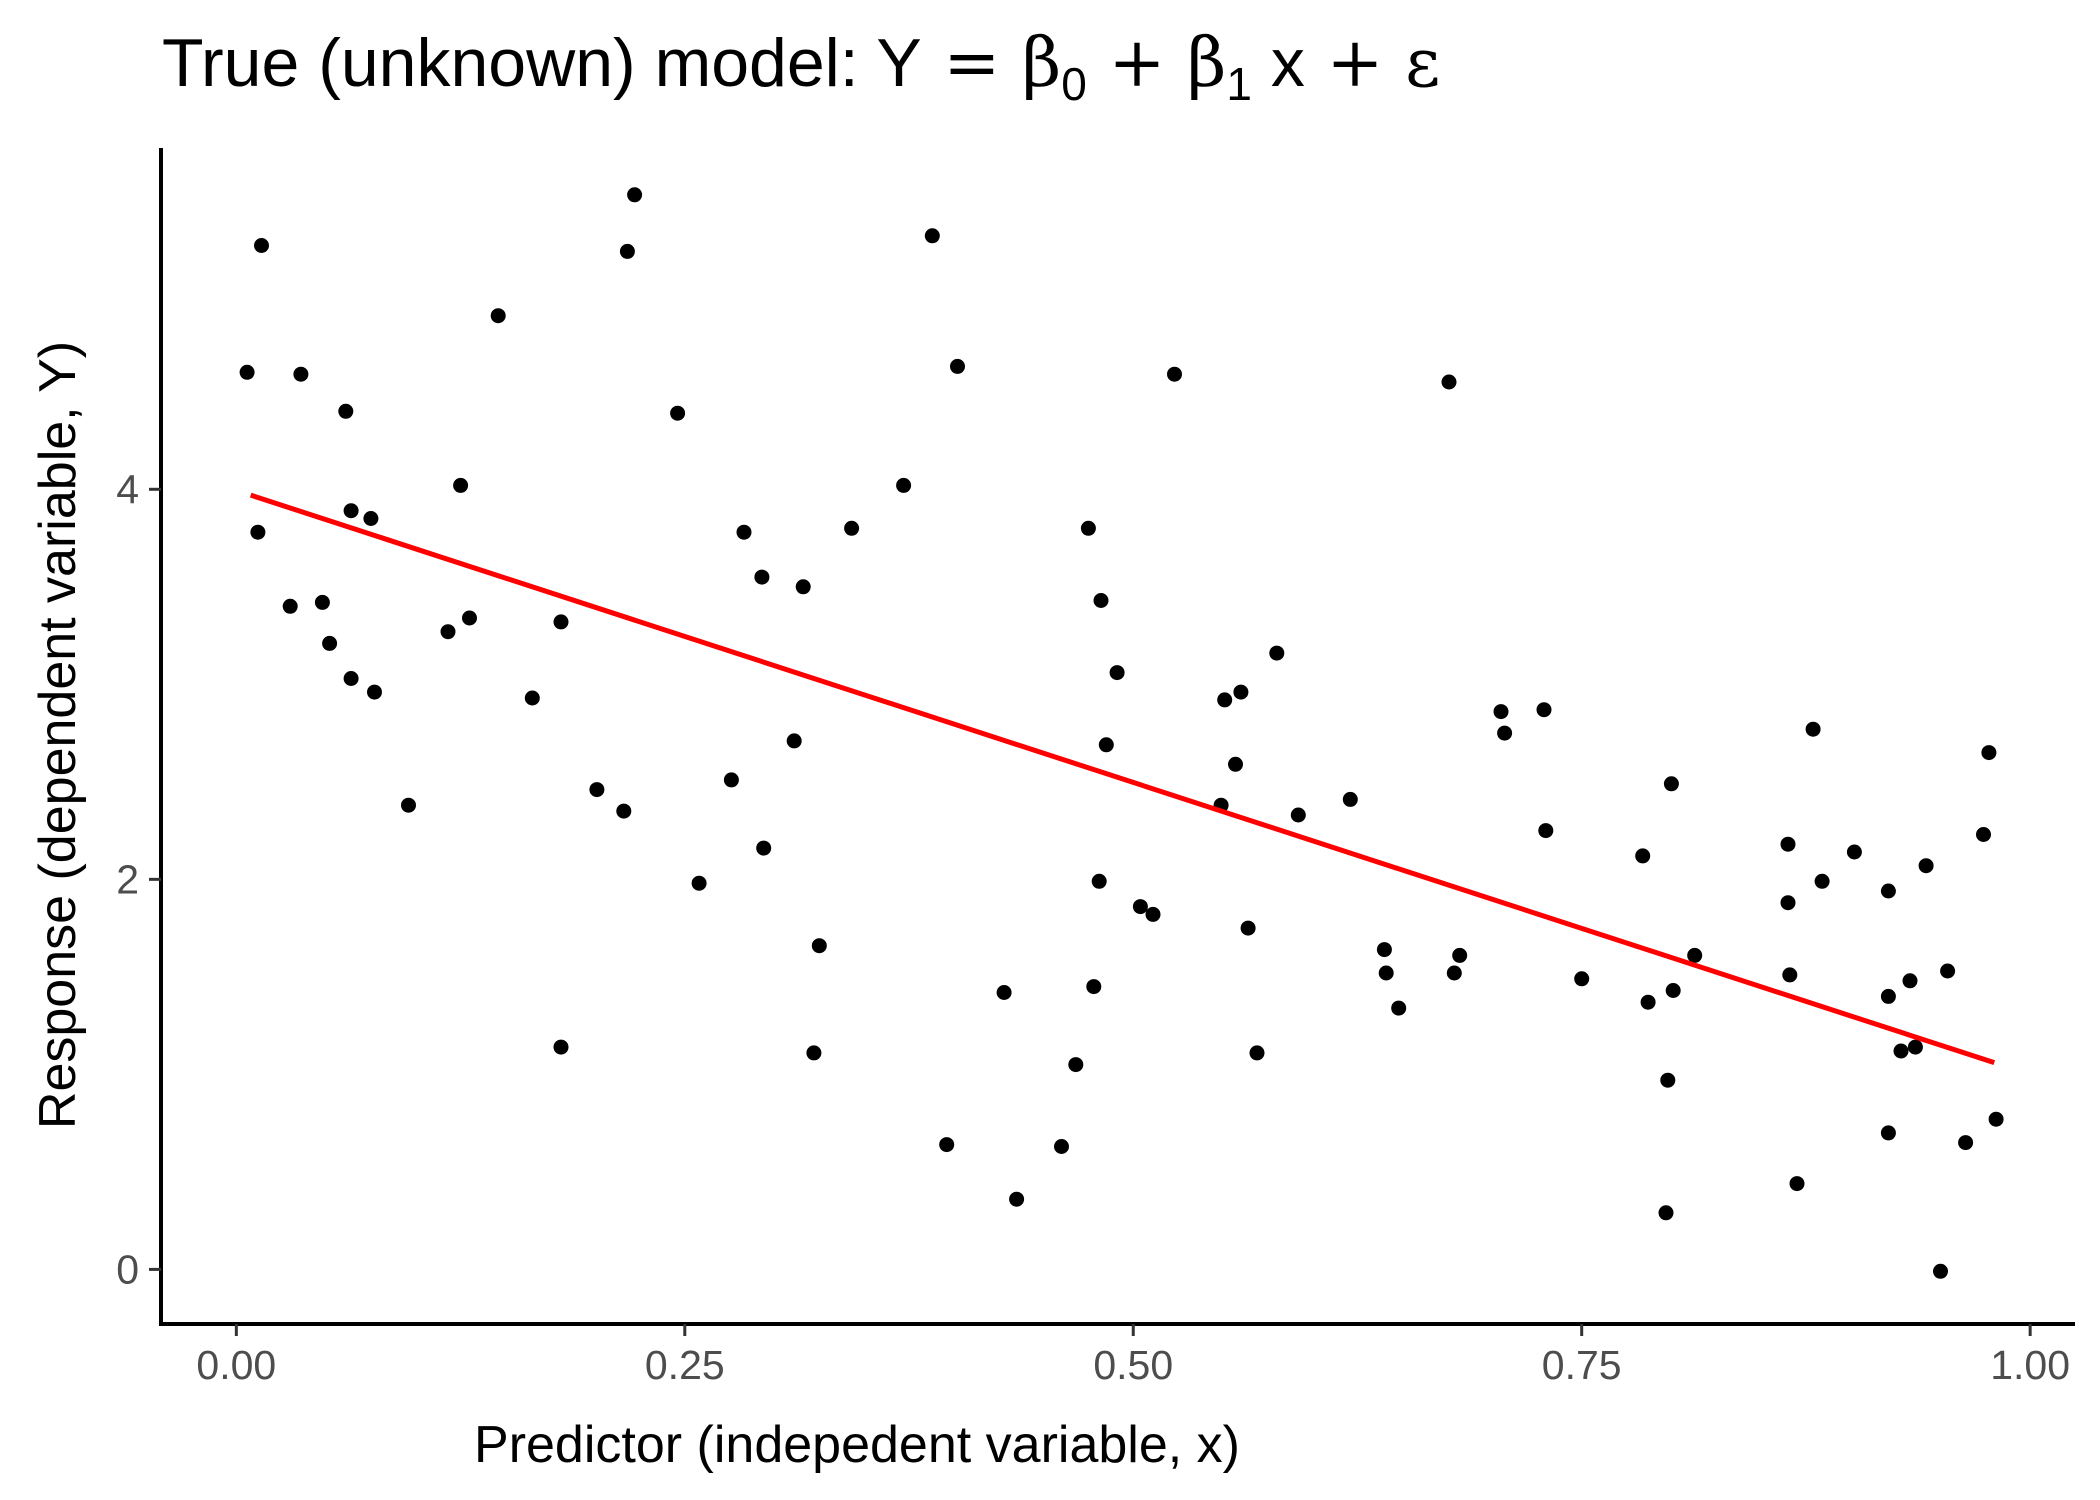 Image resolution: width=2100 pixels, height=1500 pixels. I want to click on chart-title: True (unknown) model: Y = β0 + β1 x + ε, so click(801, 67).